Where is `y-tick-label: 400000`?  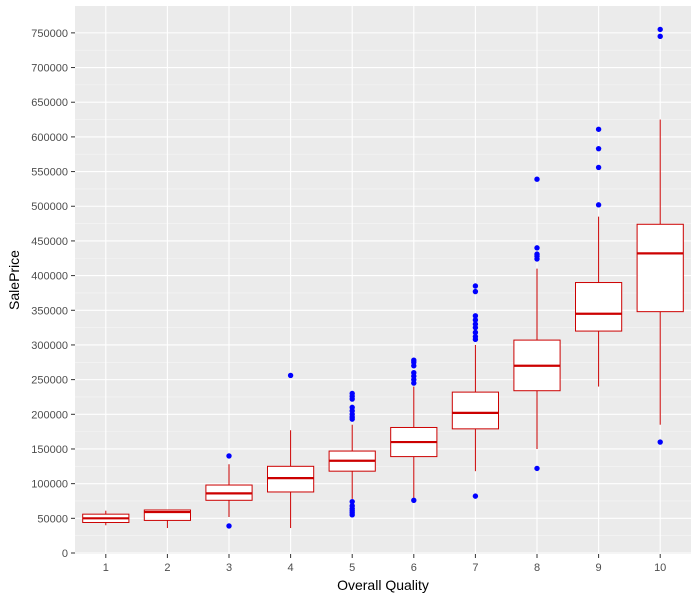
y-tick-label: 400000 is located at coordinates (49, 277).